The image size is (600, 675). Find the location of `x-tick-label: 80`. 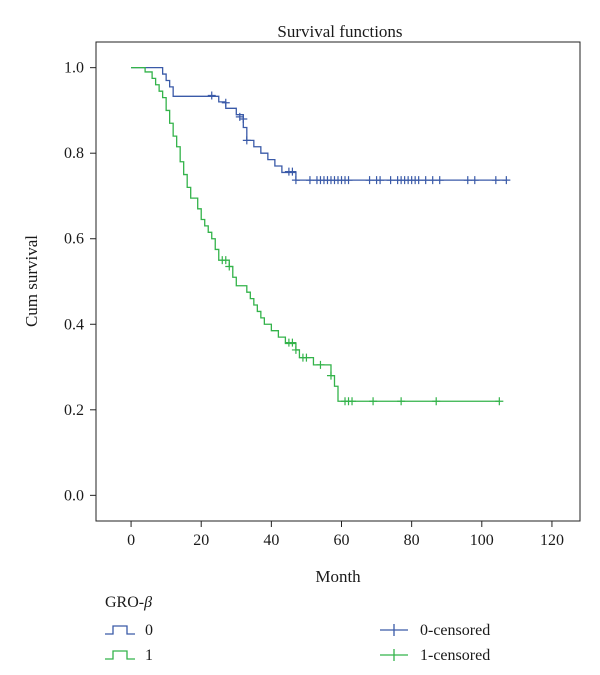

x-tick-label: 80 is located at coordinates (412, 540).